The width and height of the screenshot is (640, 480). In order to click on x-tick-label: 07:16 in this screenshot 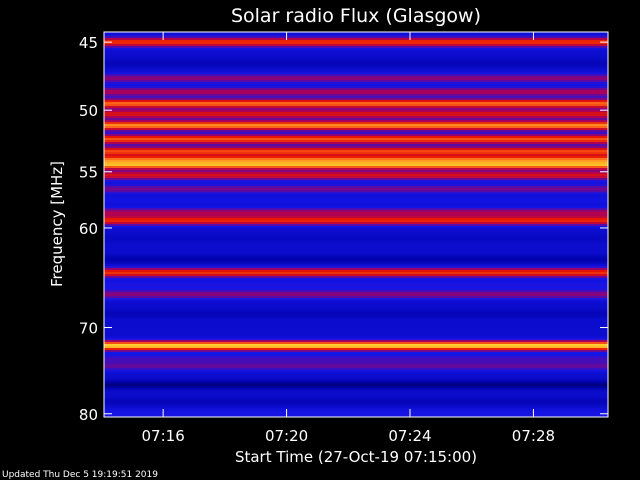, I will do `click(163, 436)`.